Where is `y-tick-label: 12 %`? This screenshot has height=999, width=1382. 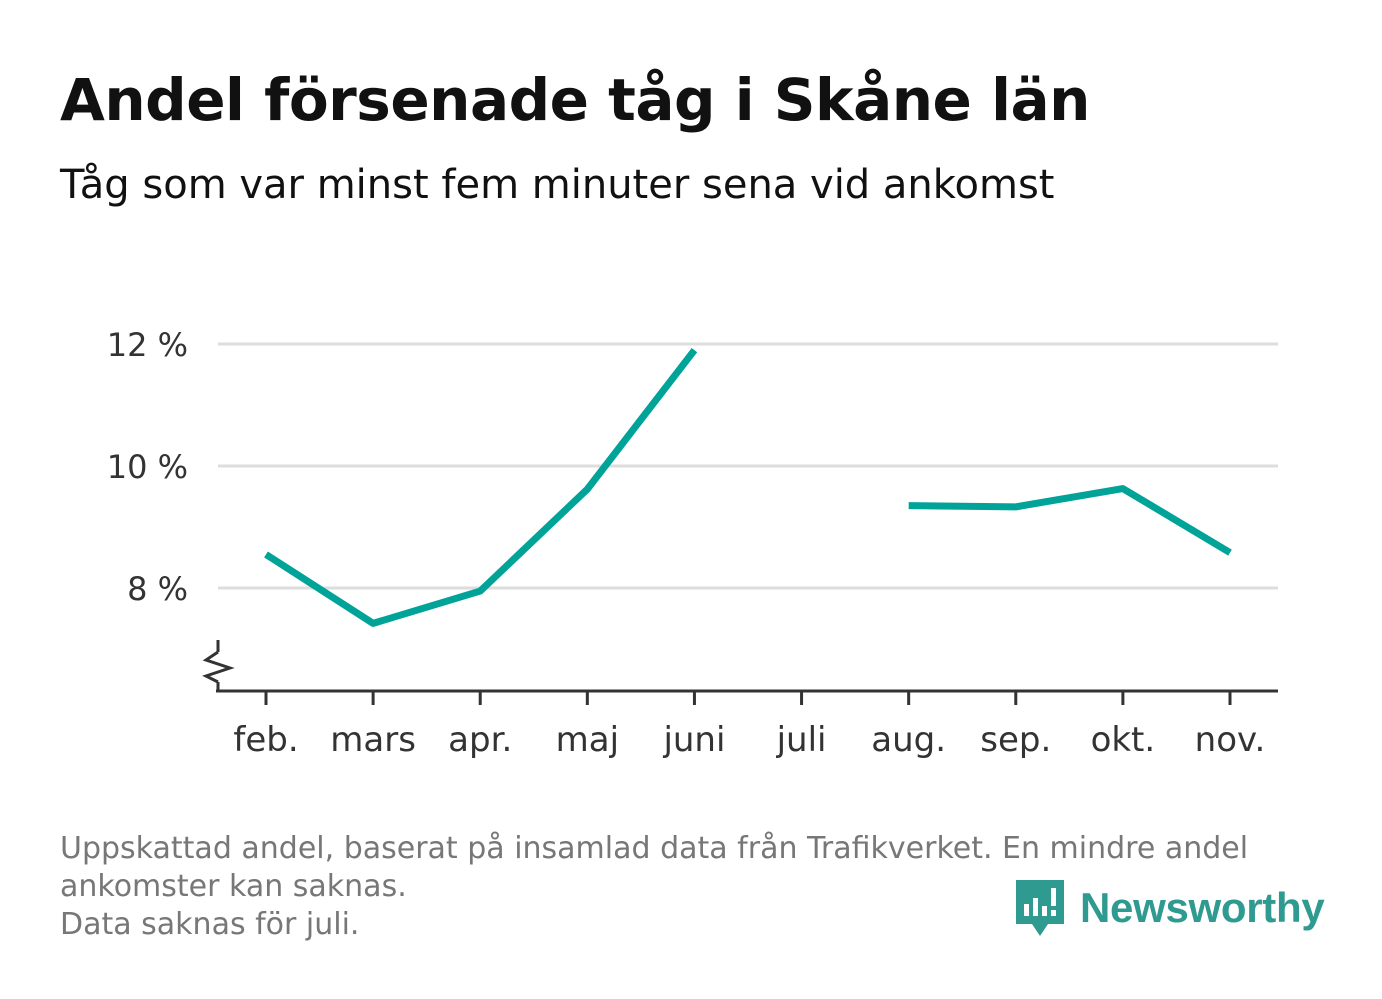 y-tick-label: 12 % is located at coordinates (147, 345).